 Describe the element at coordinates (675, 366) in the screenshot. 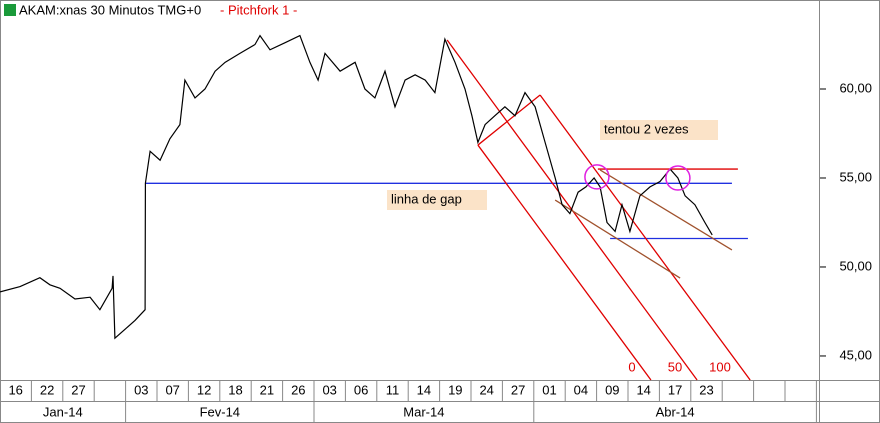

I see `pitchfork-level: 50` at that location.